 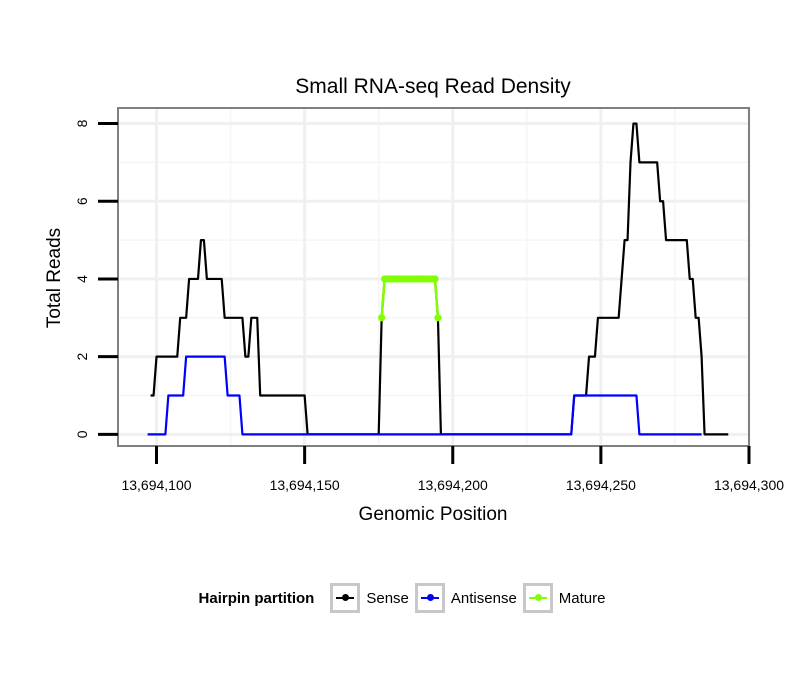 What do you see at coordinates (82, 279) in the screenshot?
I see `y-tick-label: 4` at bounding box center [82, 279].